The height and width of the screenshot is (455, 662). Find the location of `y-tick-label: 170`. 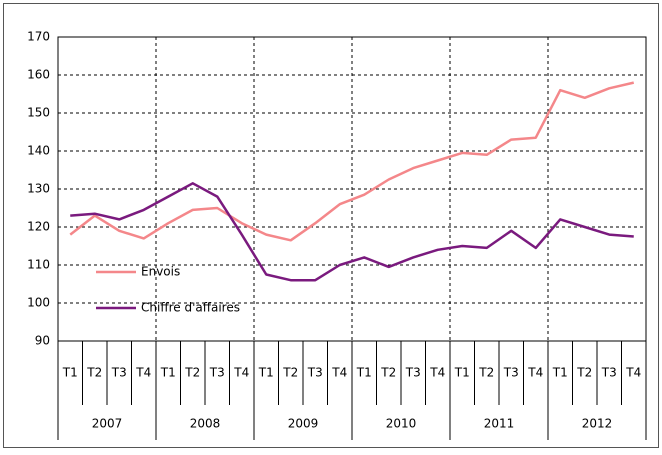

y-tick-label: 170 is located at coordinates (38, 37).